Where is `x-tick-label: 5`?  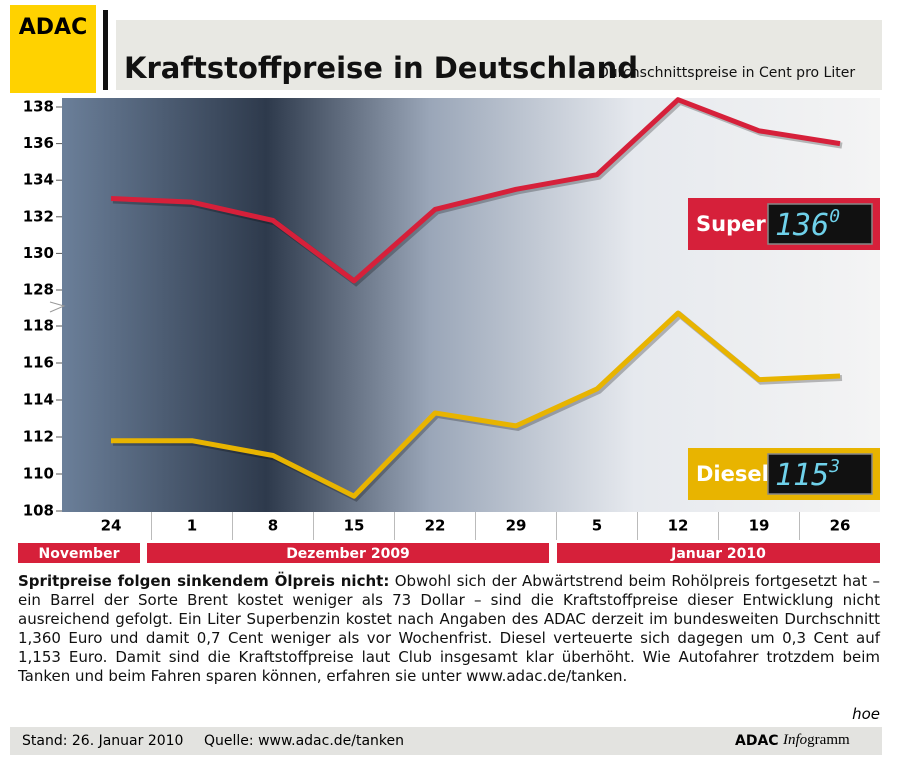 x-tick-label: 5 is located at coordinates (597, 526).